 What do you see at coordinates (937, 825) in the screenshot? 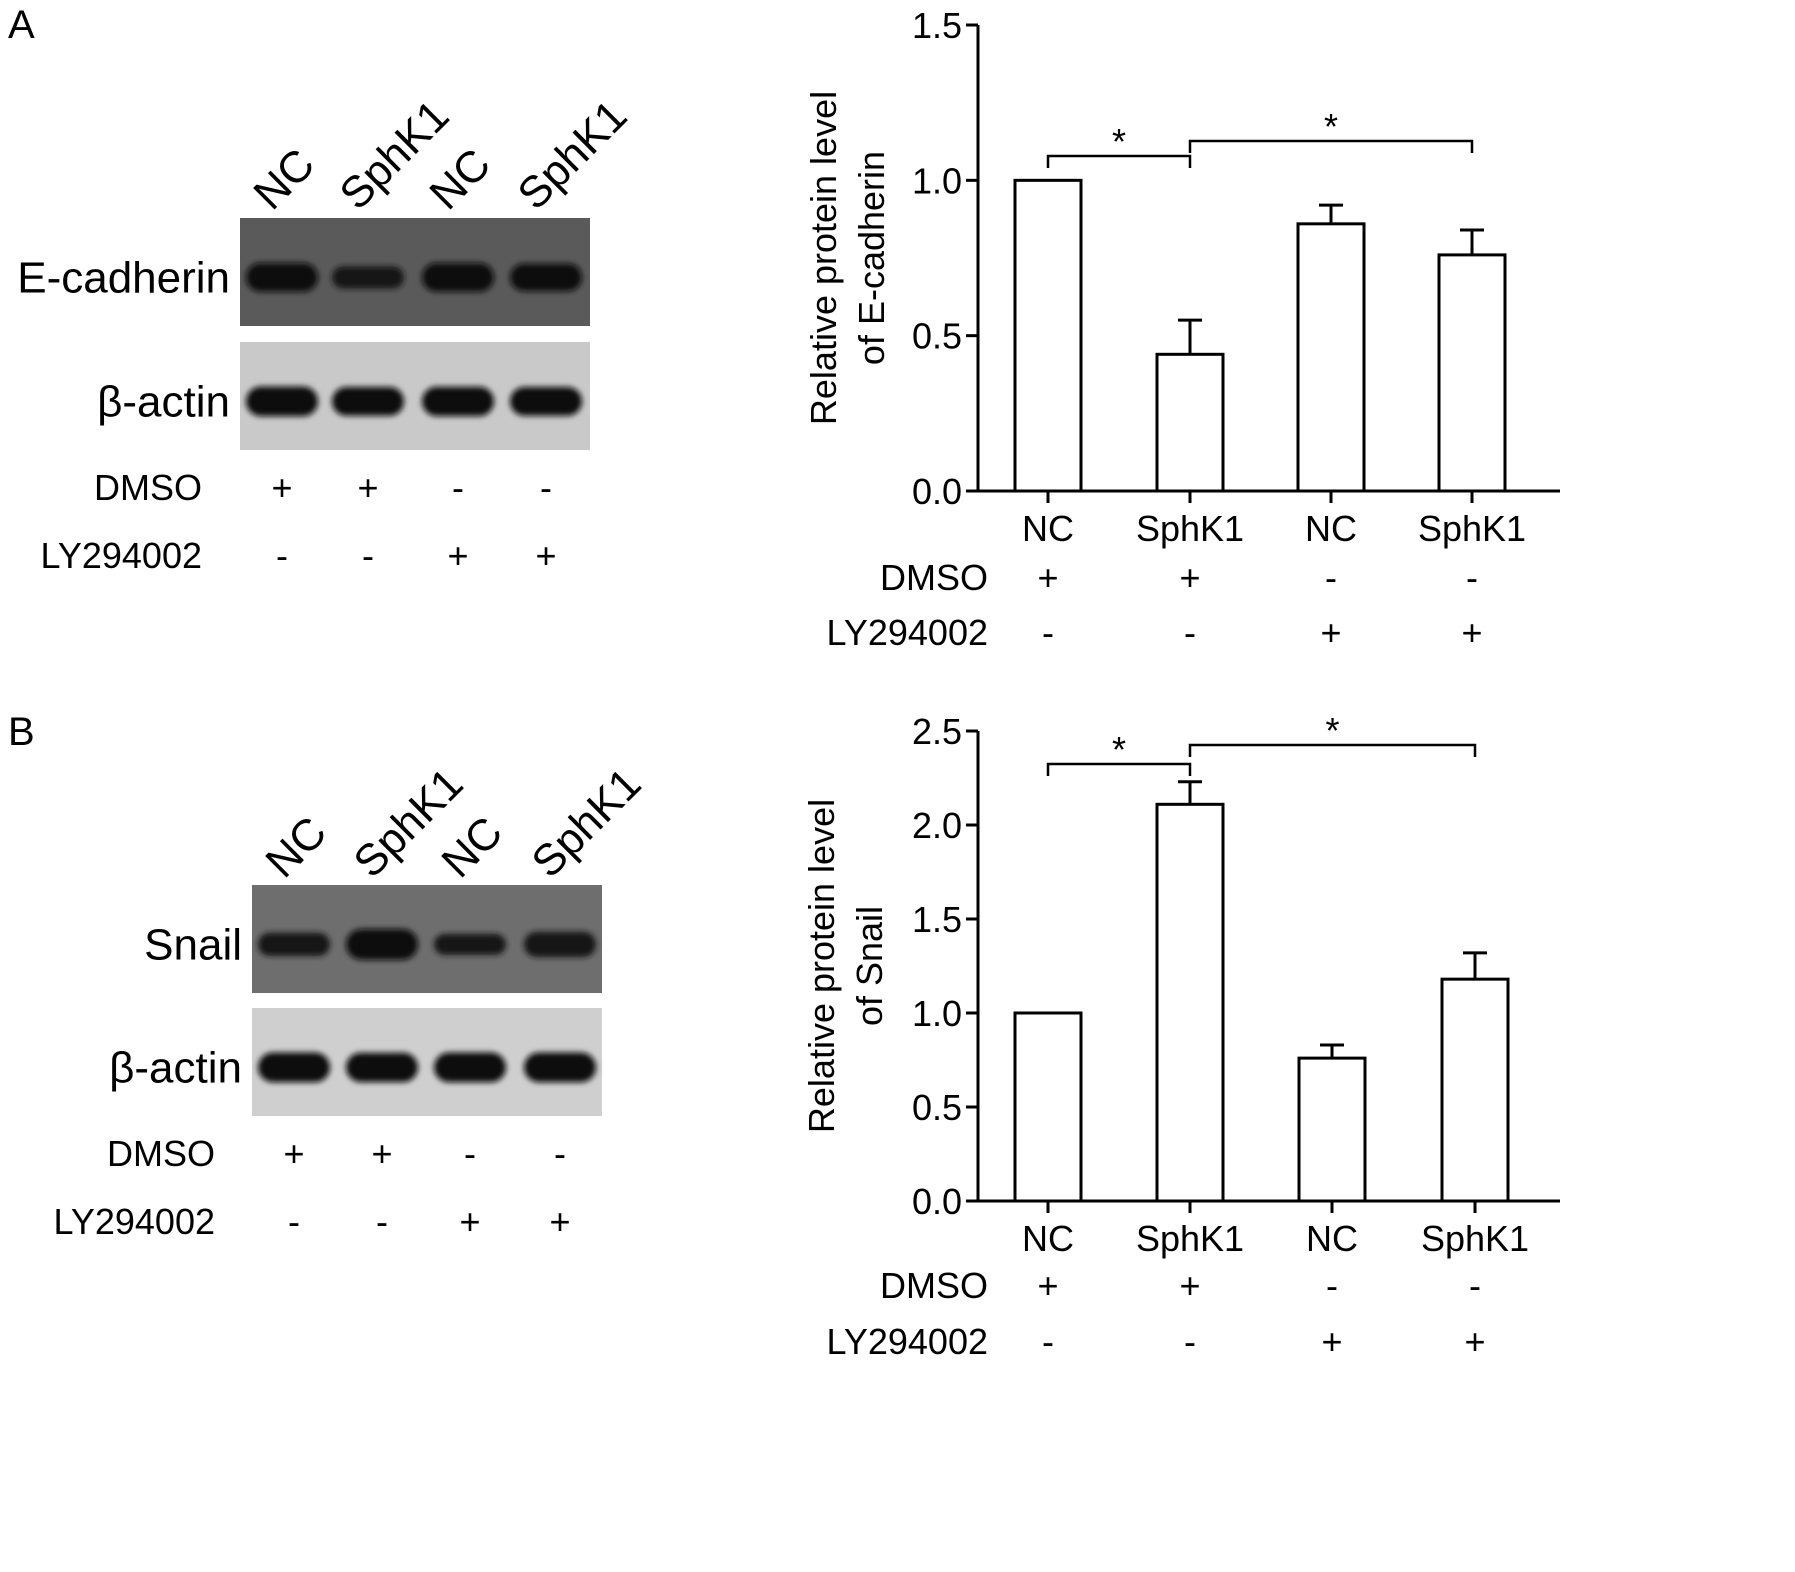
I see `y-tick-label: 2.0` at bounding box center [937, 825].